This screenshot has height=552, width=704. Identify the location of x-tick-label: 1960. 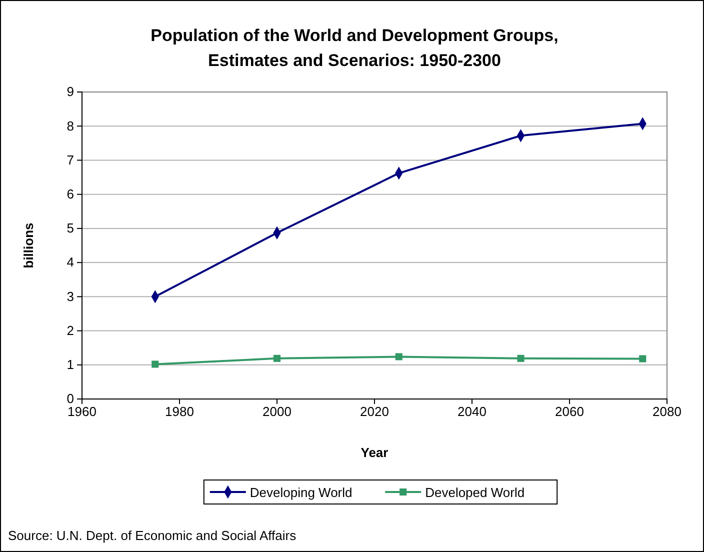
(82, 412).